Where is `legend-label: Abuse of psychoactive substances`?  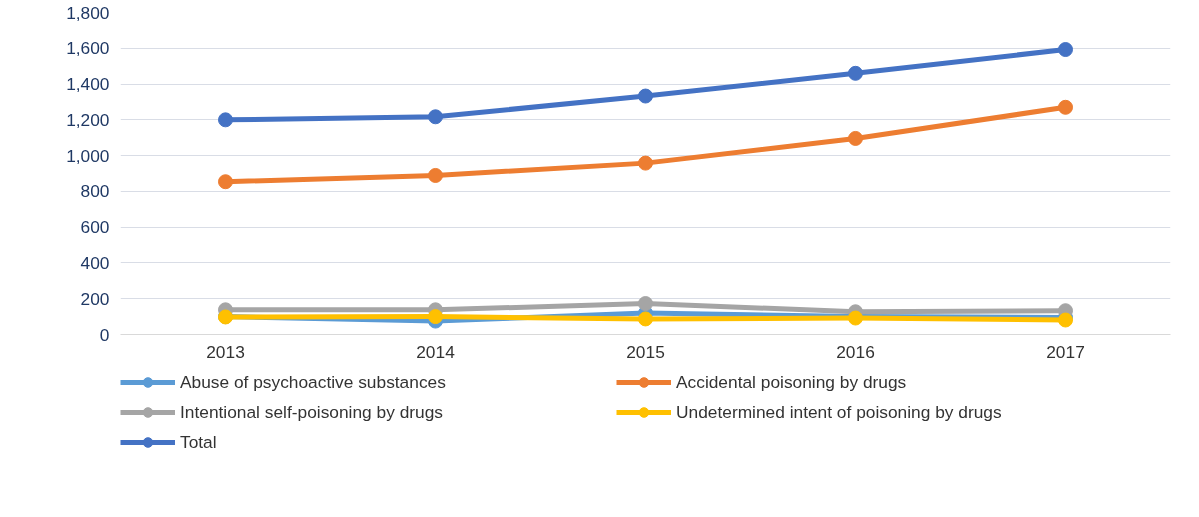 legend-label: Abuse of psychoactive substances is located at coordinates (313, 382).